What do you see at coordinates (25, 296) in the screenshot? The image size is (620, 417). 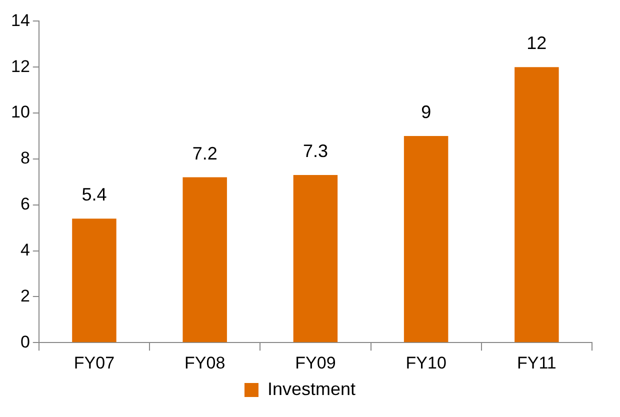 I see `y-tick-label: 2` at bounding box center [25, 296].